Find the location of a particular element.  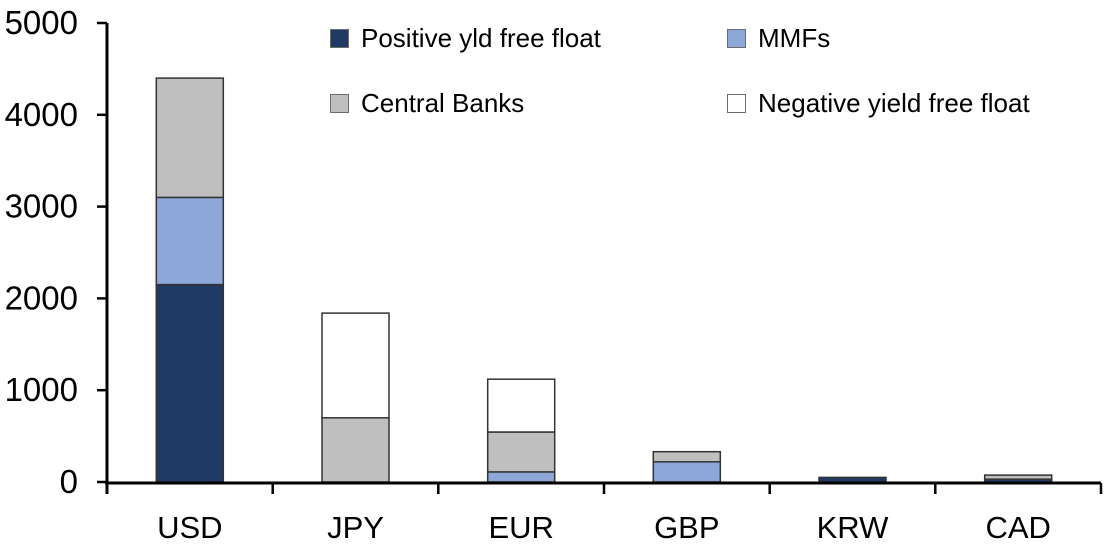

bar-segment-negative-yield-free-float-jpy is located at coordinates (355, 365).